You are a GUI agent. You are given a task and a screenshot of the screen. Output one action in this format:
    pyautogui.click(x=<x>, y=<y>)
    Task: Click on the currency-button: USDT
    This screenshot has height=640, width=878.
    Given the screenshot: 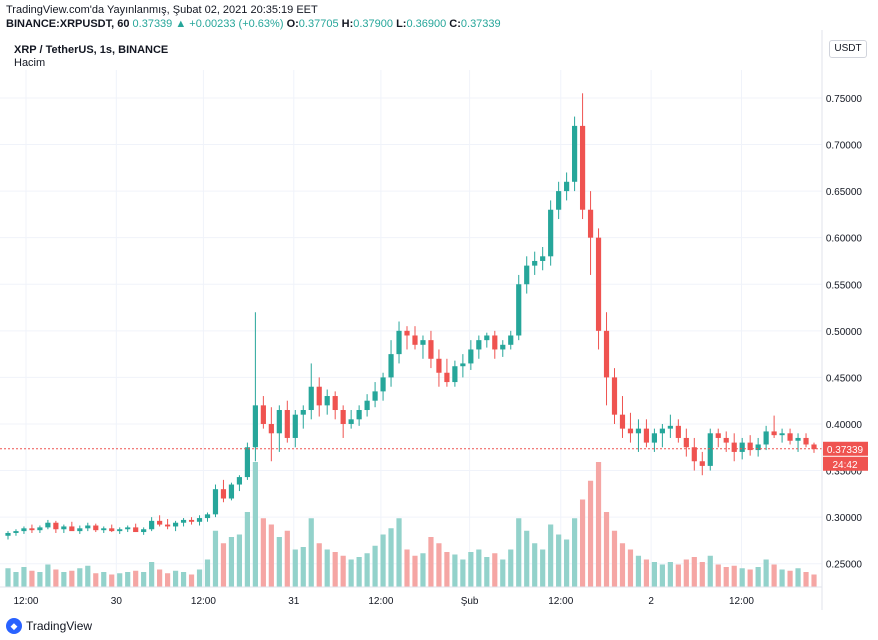 What is the action you would take?
    pyautogui.click(x=848, y=49)
    